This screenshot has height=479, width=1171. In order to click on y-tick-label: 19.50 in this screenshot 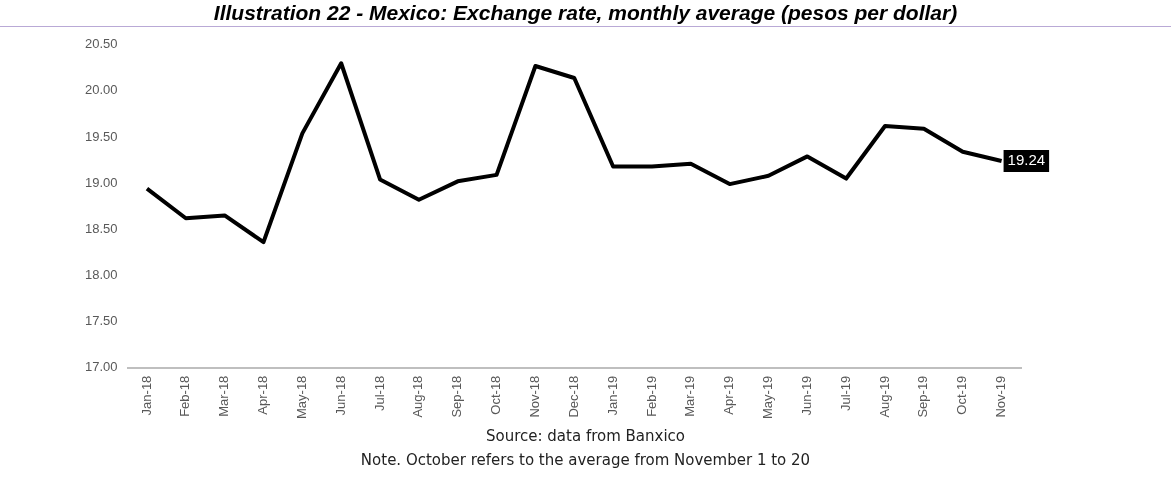, I will do `click(101, 136)`.